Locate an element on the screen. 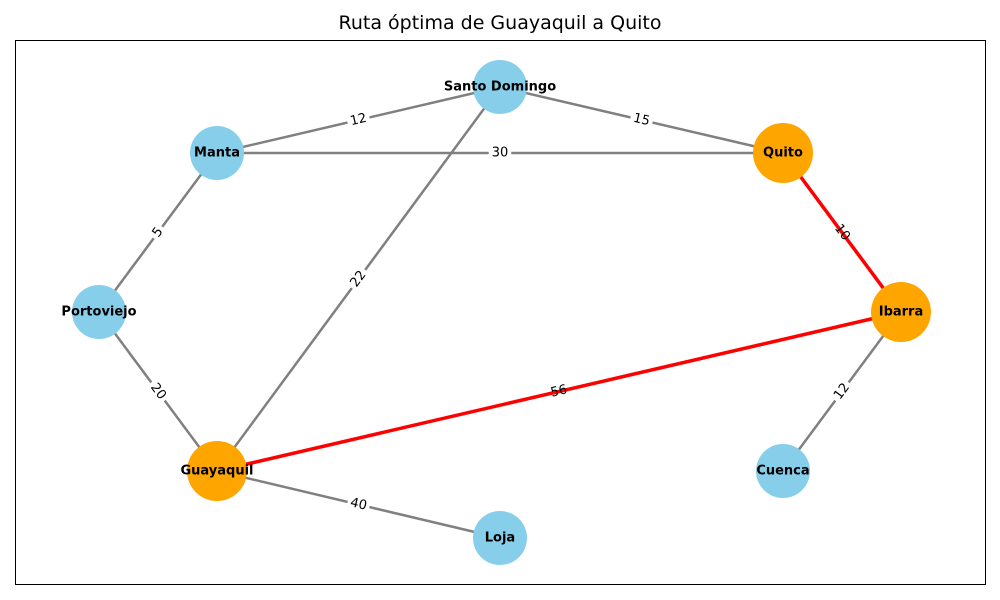 This screenshot has height=600, width=1000. edge-weight-ibarra-cuenca: 12 is located at coordinates (842, 391).